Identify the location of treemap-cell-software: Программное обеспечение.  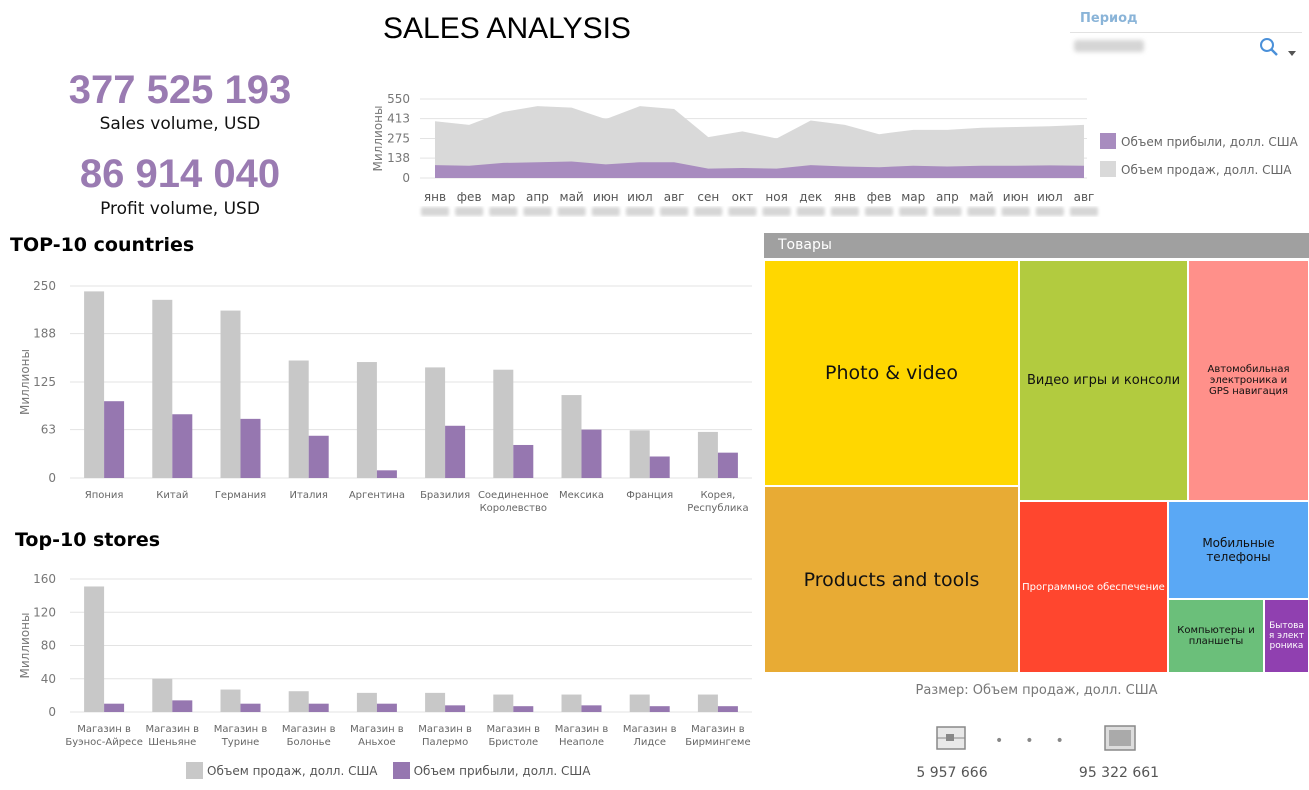
(1093, 587).